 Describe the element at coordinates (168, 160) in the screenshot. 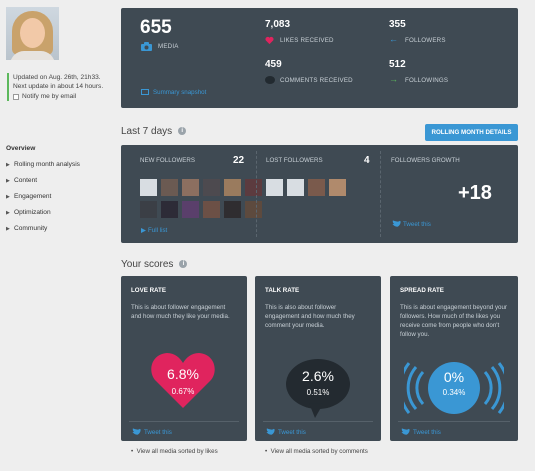

I see `new-followers-label: NEW FOLLOWERS` at that location.